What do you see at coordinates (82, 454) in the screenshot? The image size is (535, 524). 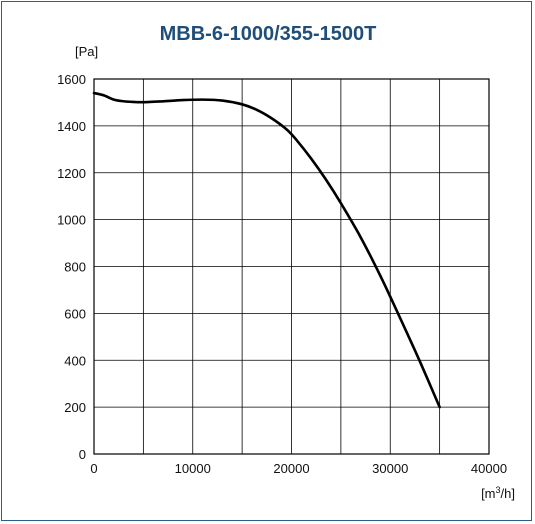 I see `y-tick-label: 0` at bounding box center [82, 454].